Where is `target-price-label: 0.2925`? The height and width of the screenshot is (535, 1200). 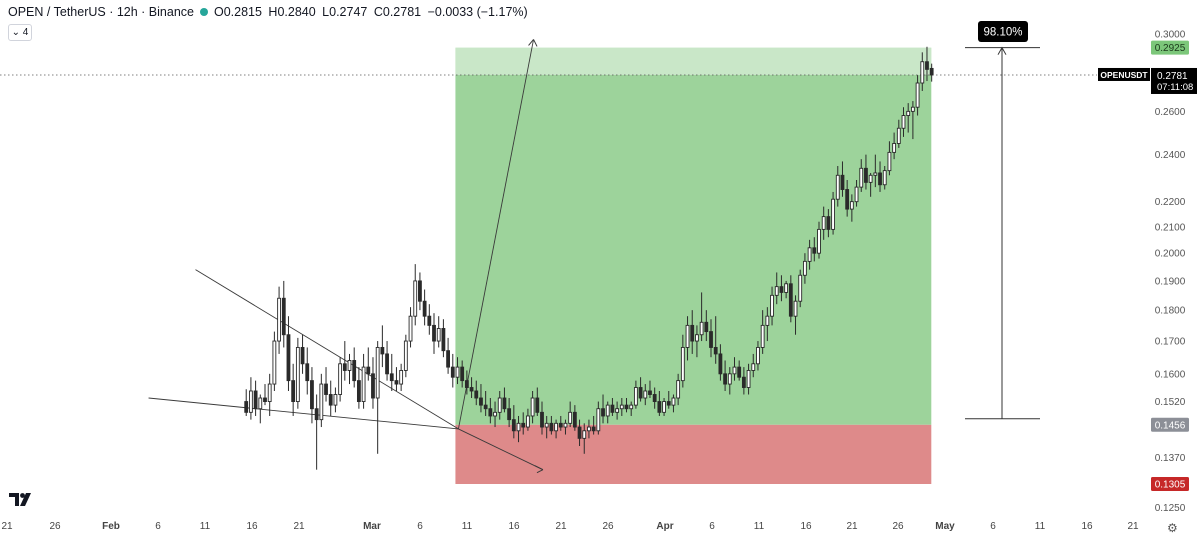 target-price-label: 0.2925 is located at coordinates (1170, 48).